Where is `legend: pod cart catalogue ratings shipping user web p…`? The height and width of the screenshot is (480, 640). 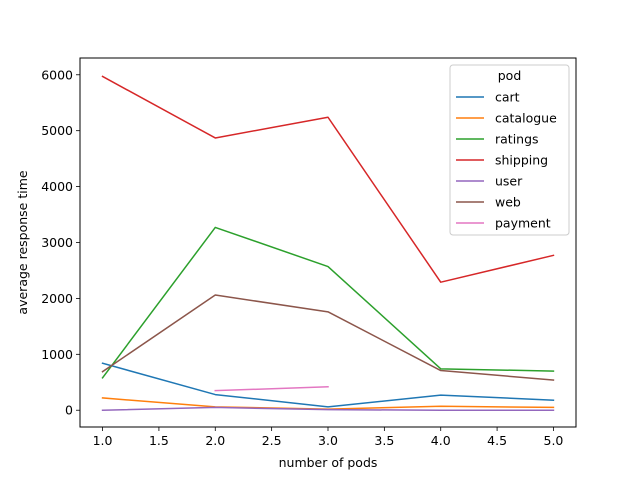
legend: pod cart catalogue ratings shipping user web p… is located at coordinates (509, 150).